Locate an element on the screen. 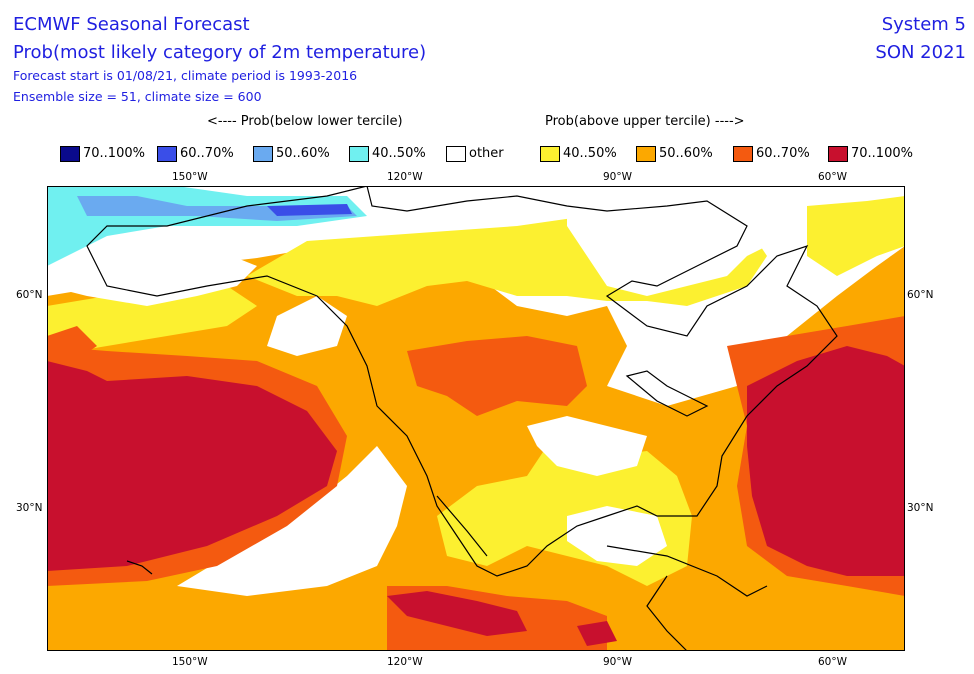 The height and width of the screenshot is (674, 974). lon-label-top: 120°W is located at coordinates (405, 177).